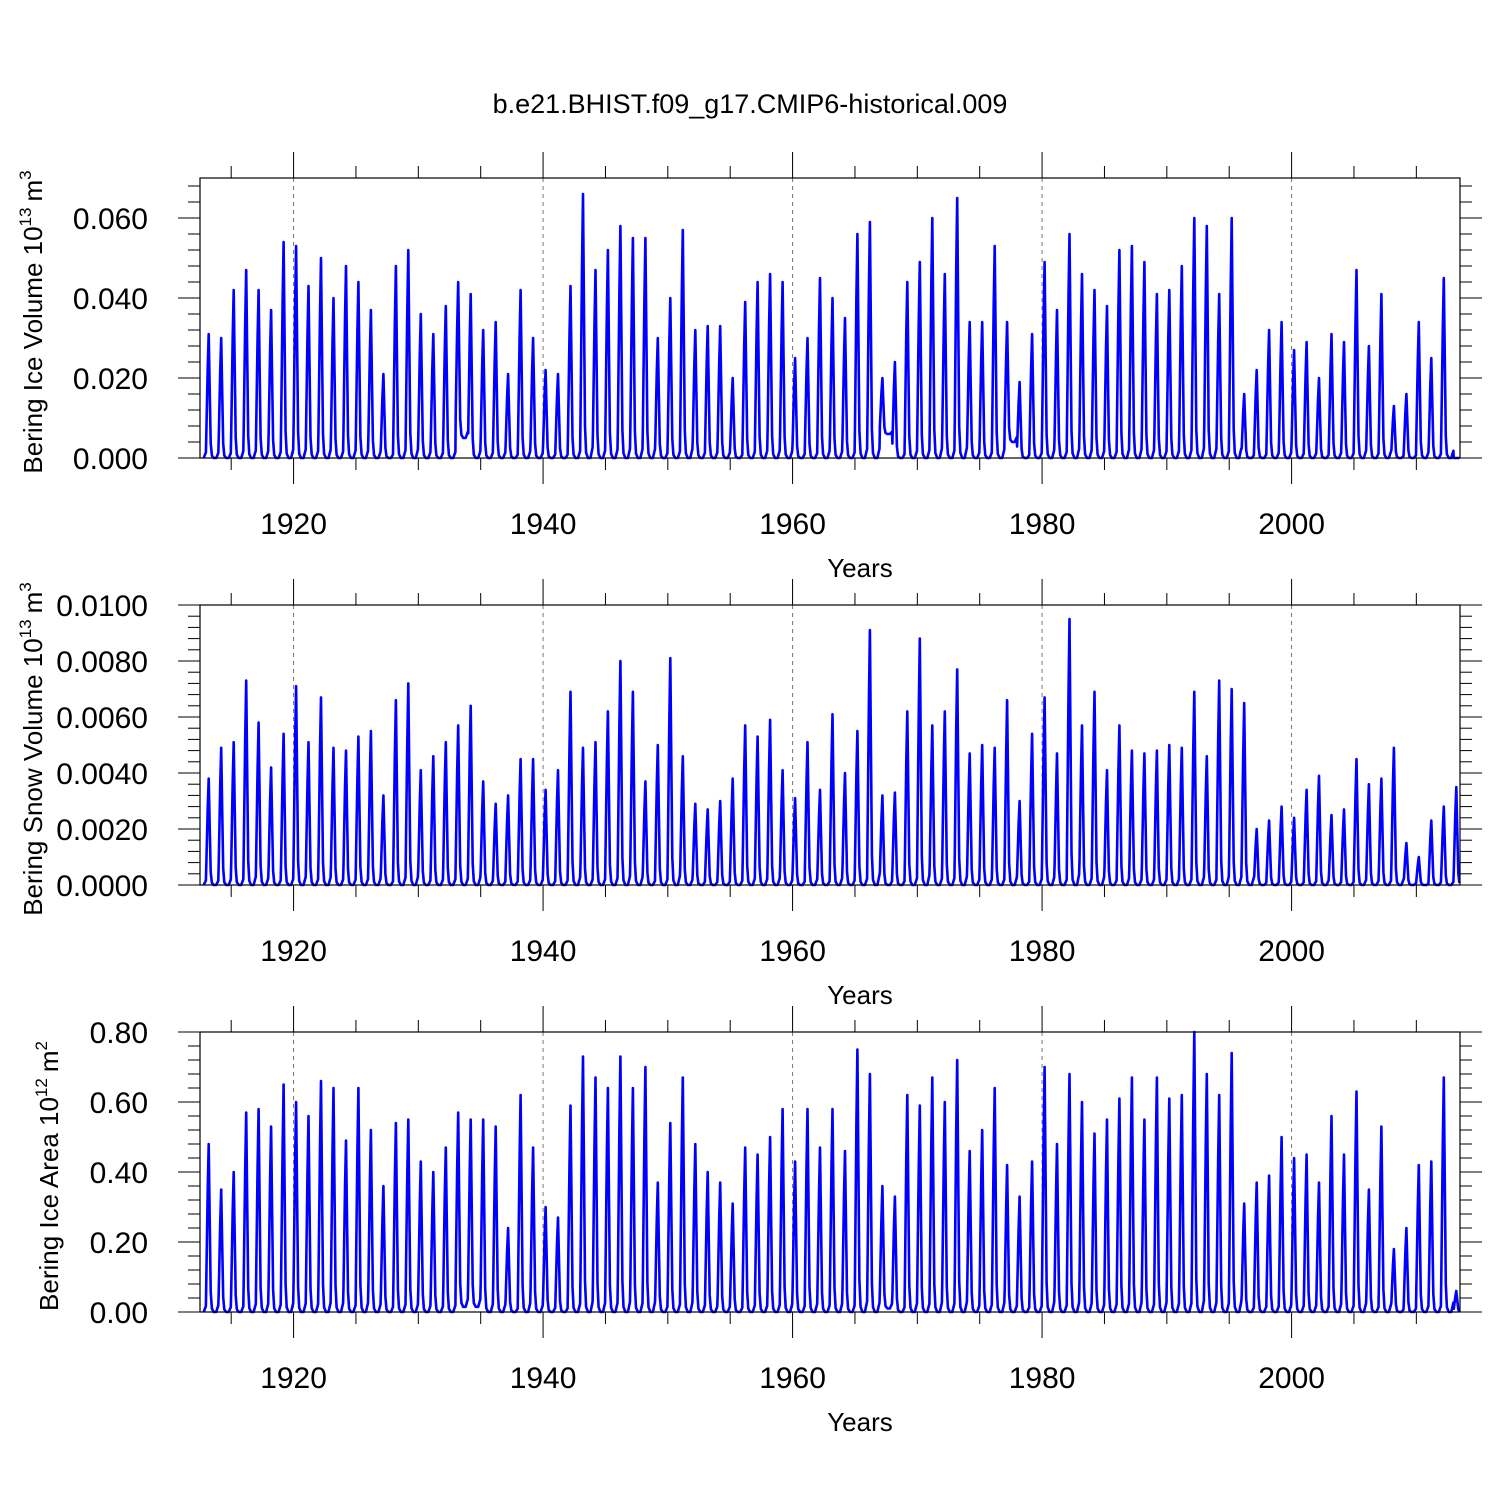 The width and height of the screenshot is (1500, 1500). I want to click on y-tick-label: 0.20, so click(119, 1243).